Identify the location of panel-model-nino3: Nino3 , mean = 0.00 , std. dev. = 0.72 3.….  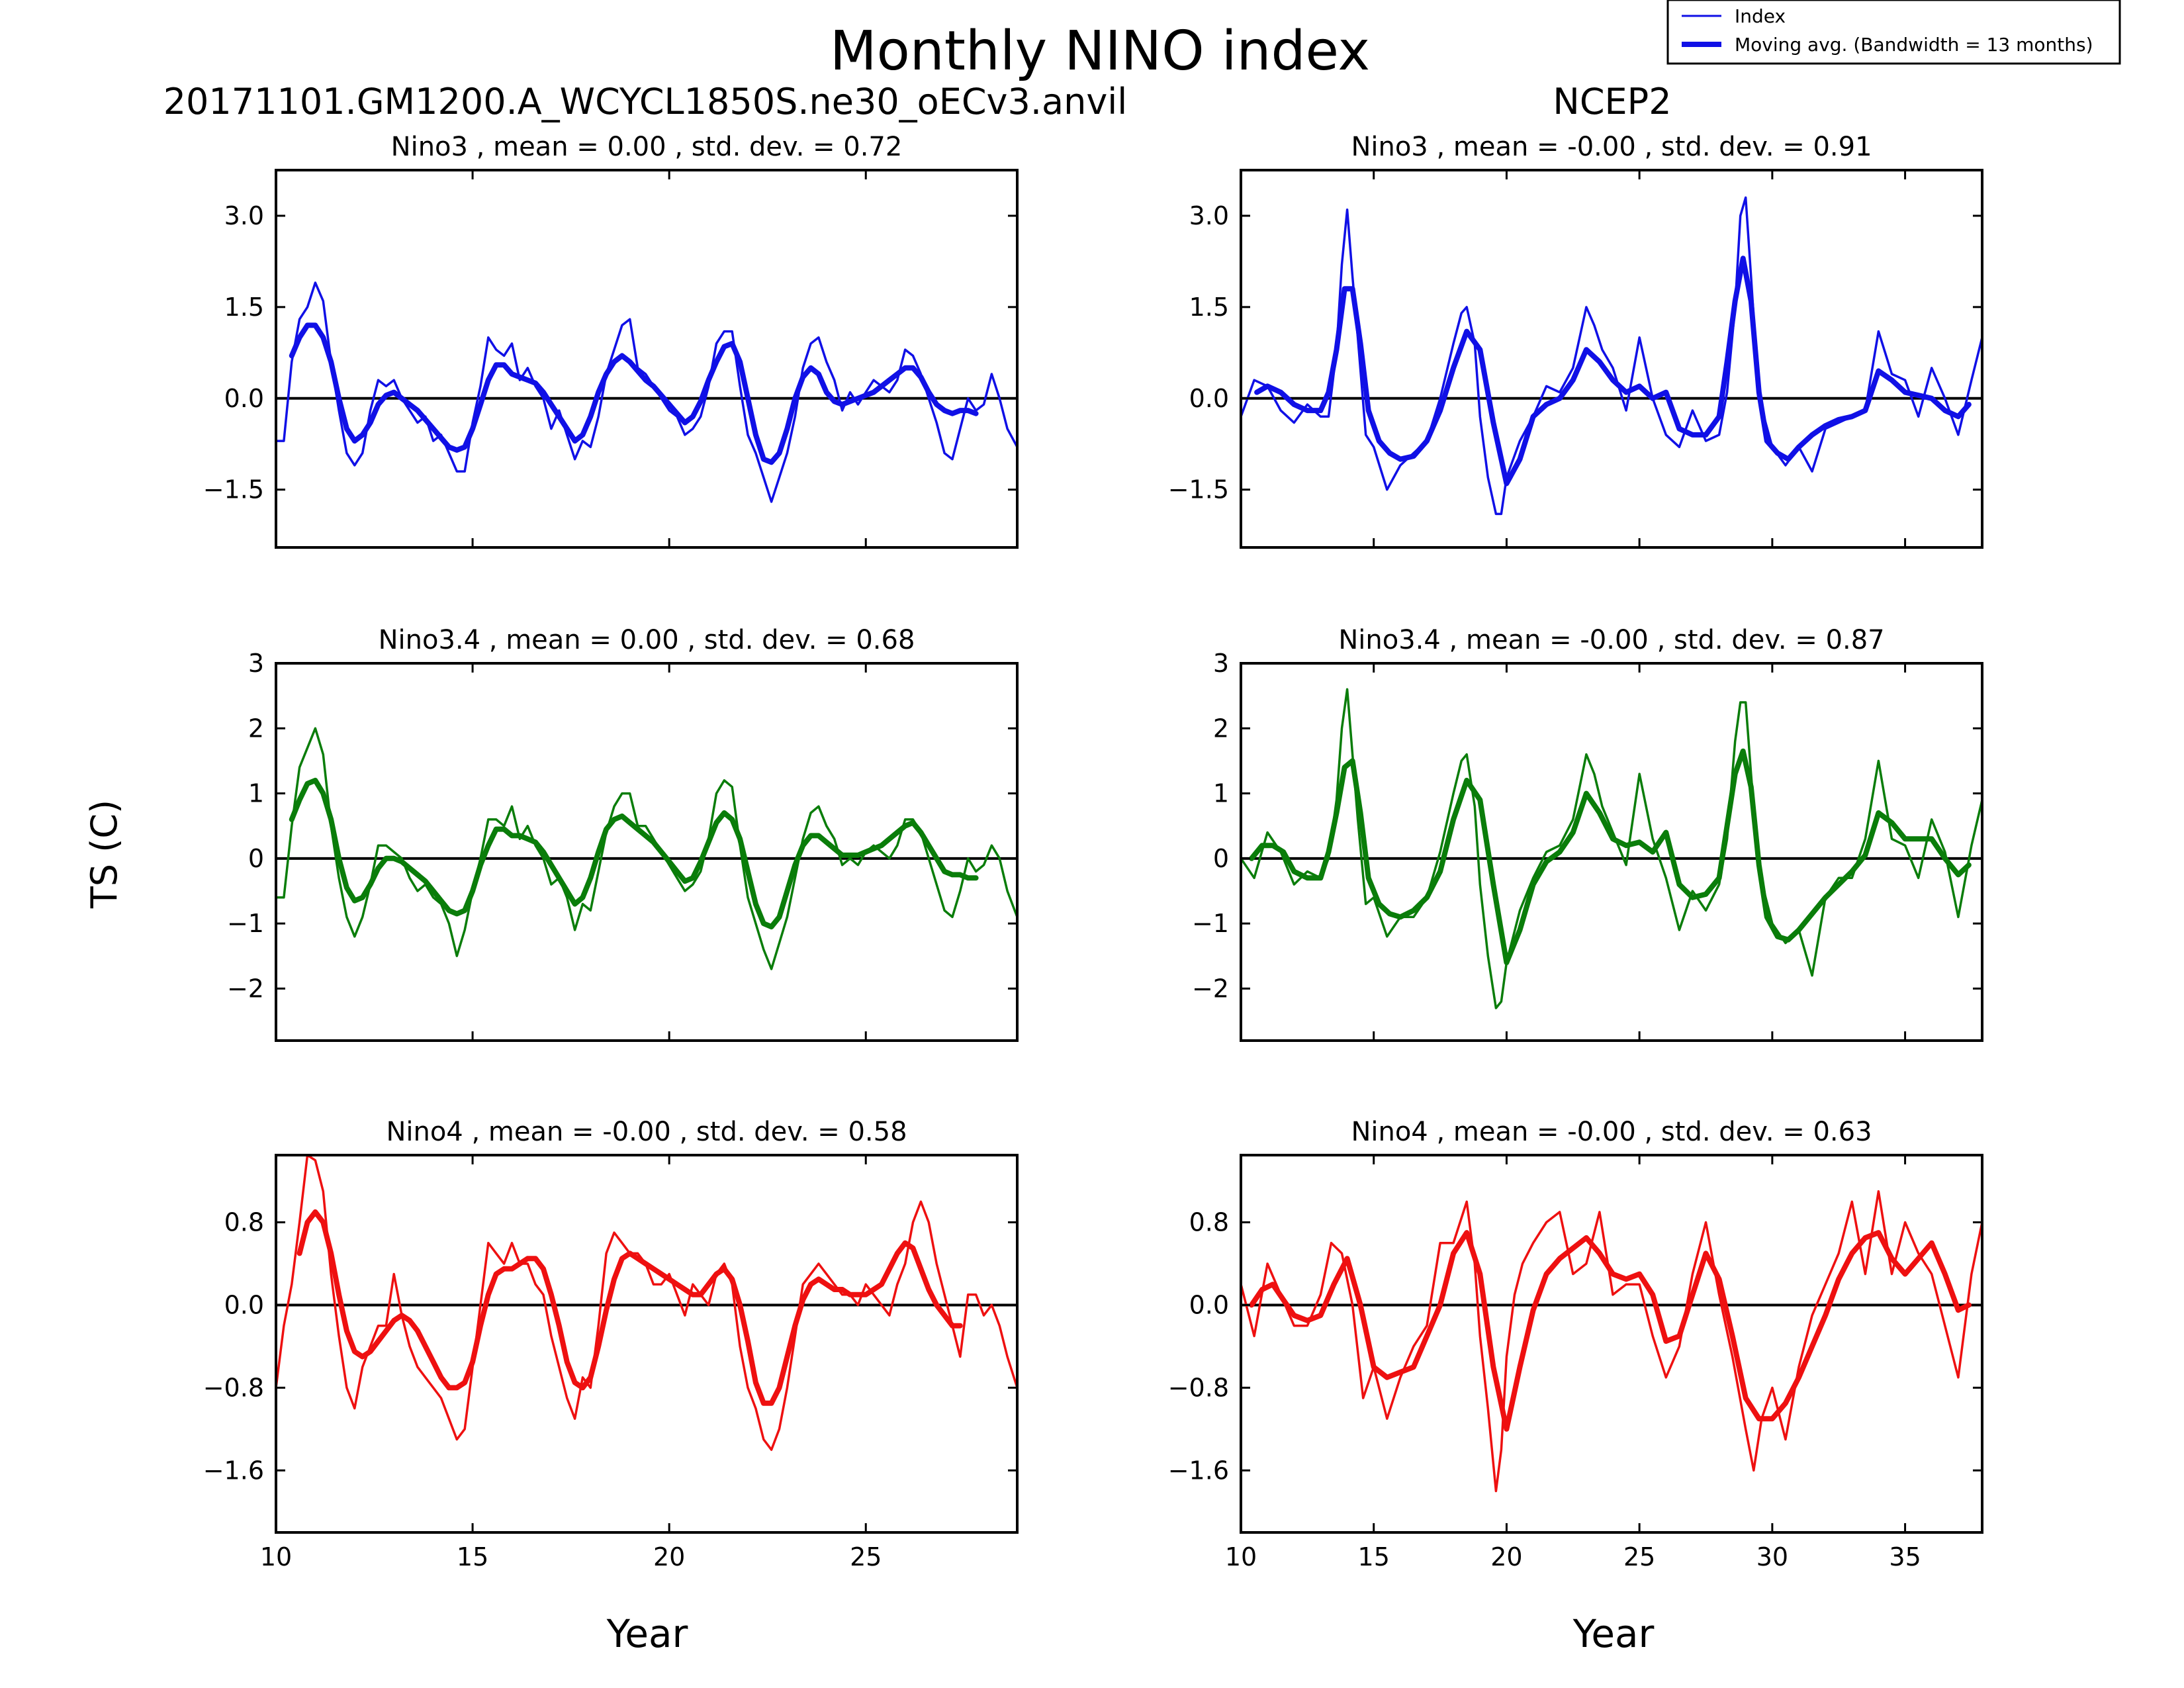
(611, 341).